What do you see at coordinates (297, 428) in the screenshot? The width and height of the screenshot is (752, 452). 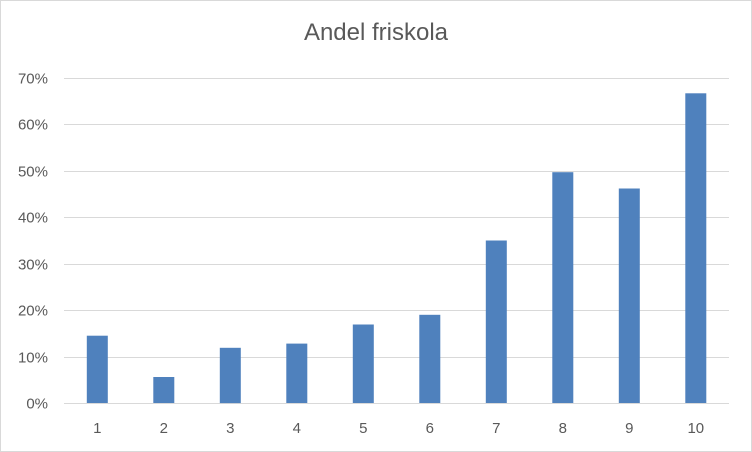 I see `x-tick-label: 4` at bounding box center [297, 428].